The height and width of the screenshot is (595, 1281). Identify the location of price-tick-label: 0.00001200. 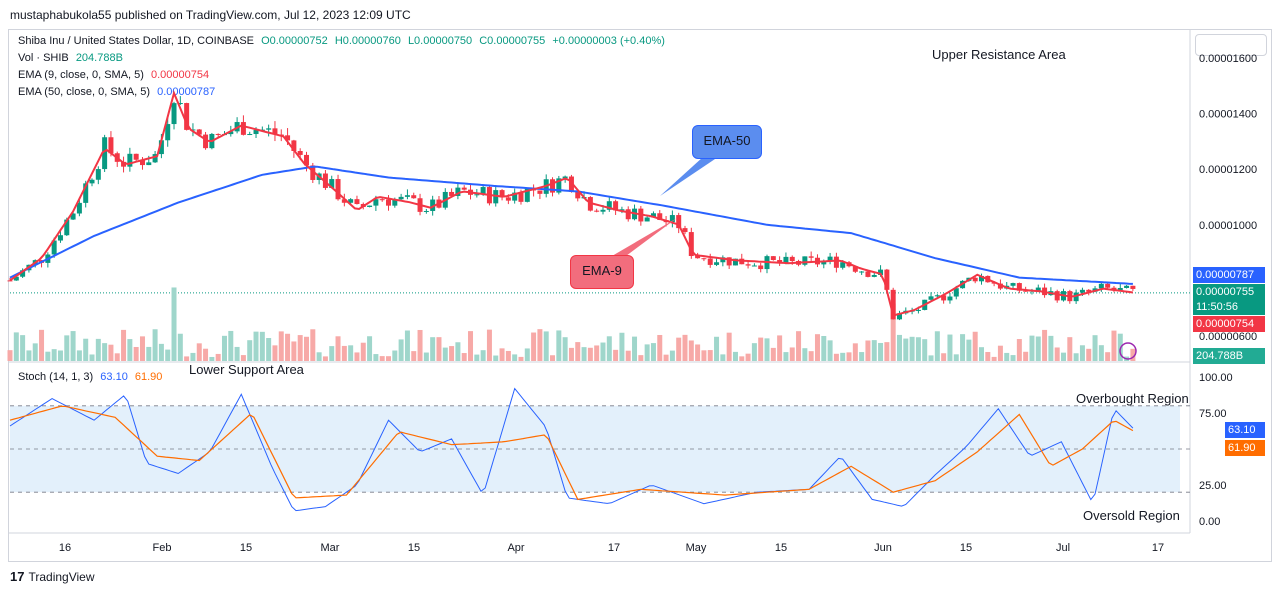
(1228, 170).